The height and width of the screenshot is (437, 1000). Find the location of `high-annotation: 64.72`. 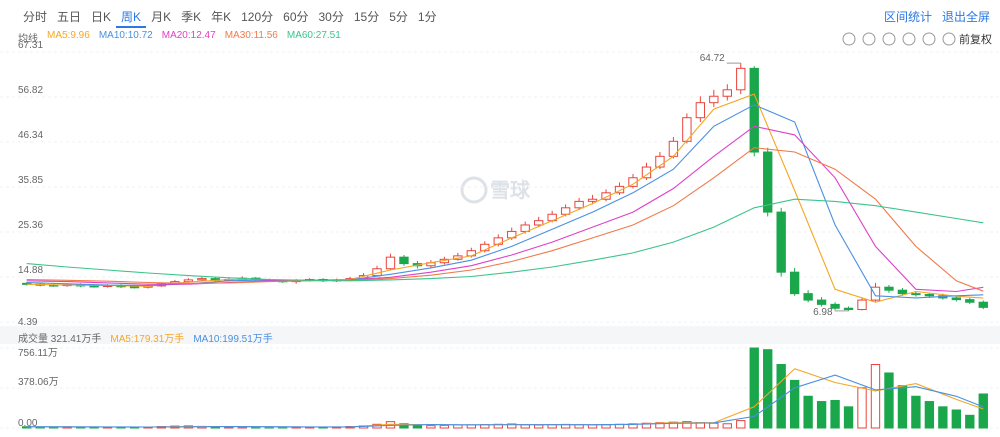

high-annotation: 64.72 is located at coordinates (712, 58).